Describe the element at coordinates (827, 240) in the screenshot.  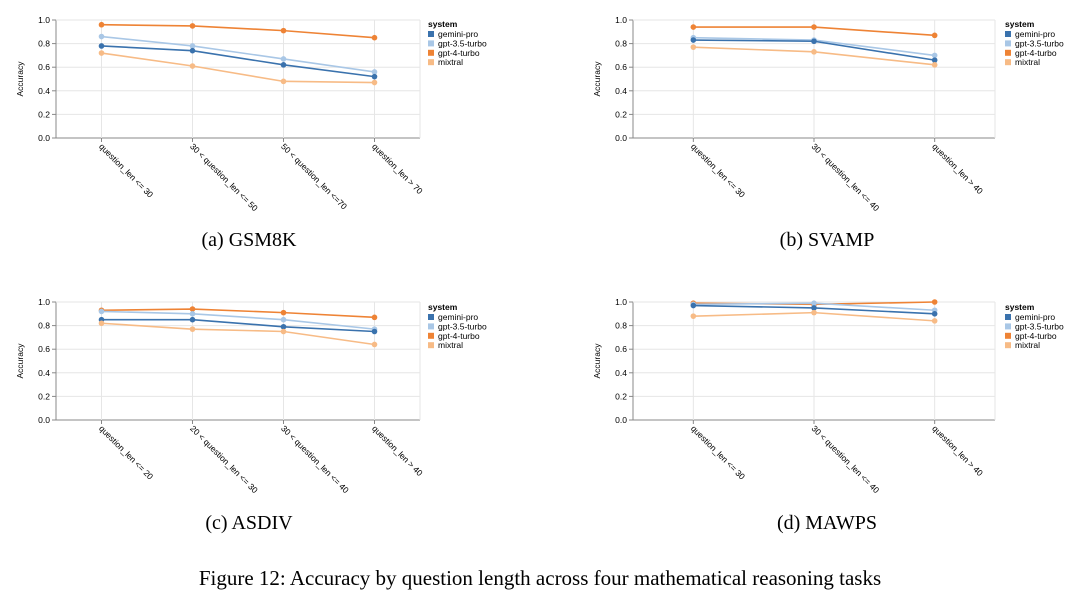
I see `subfigure-caption: (b) SVAMP` at that location.